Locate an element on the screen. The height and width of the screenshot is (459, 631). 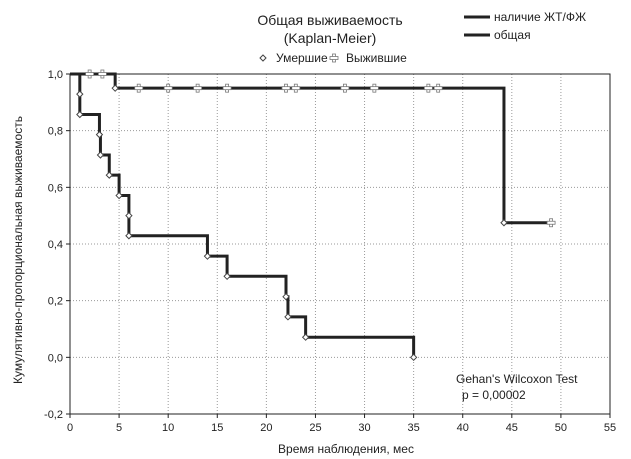
x-tick-label: 35 is located at coordinates (414, 428).